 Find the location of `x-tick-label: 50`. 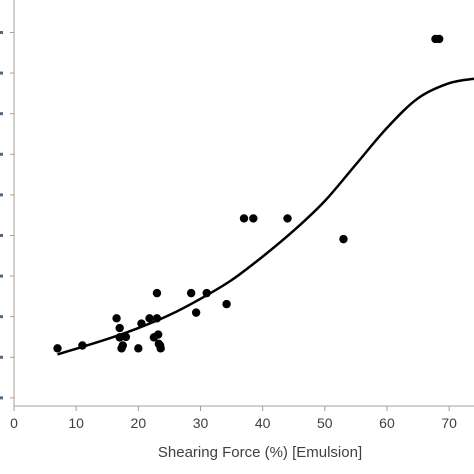

x-tick-label: 50 is located at coordinates (325, 423).